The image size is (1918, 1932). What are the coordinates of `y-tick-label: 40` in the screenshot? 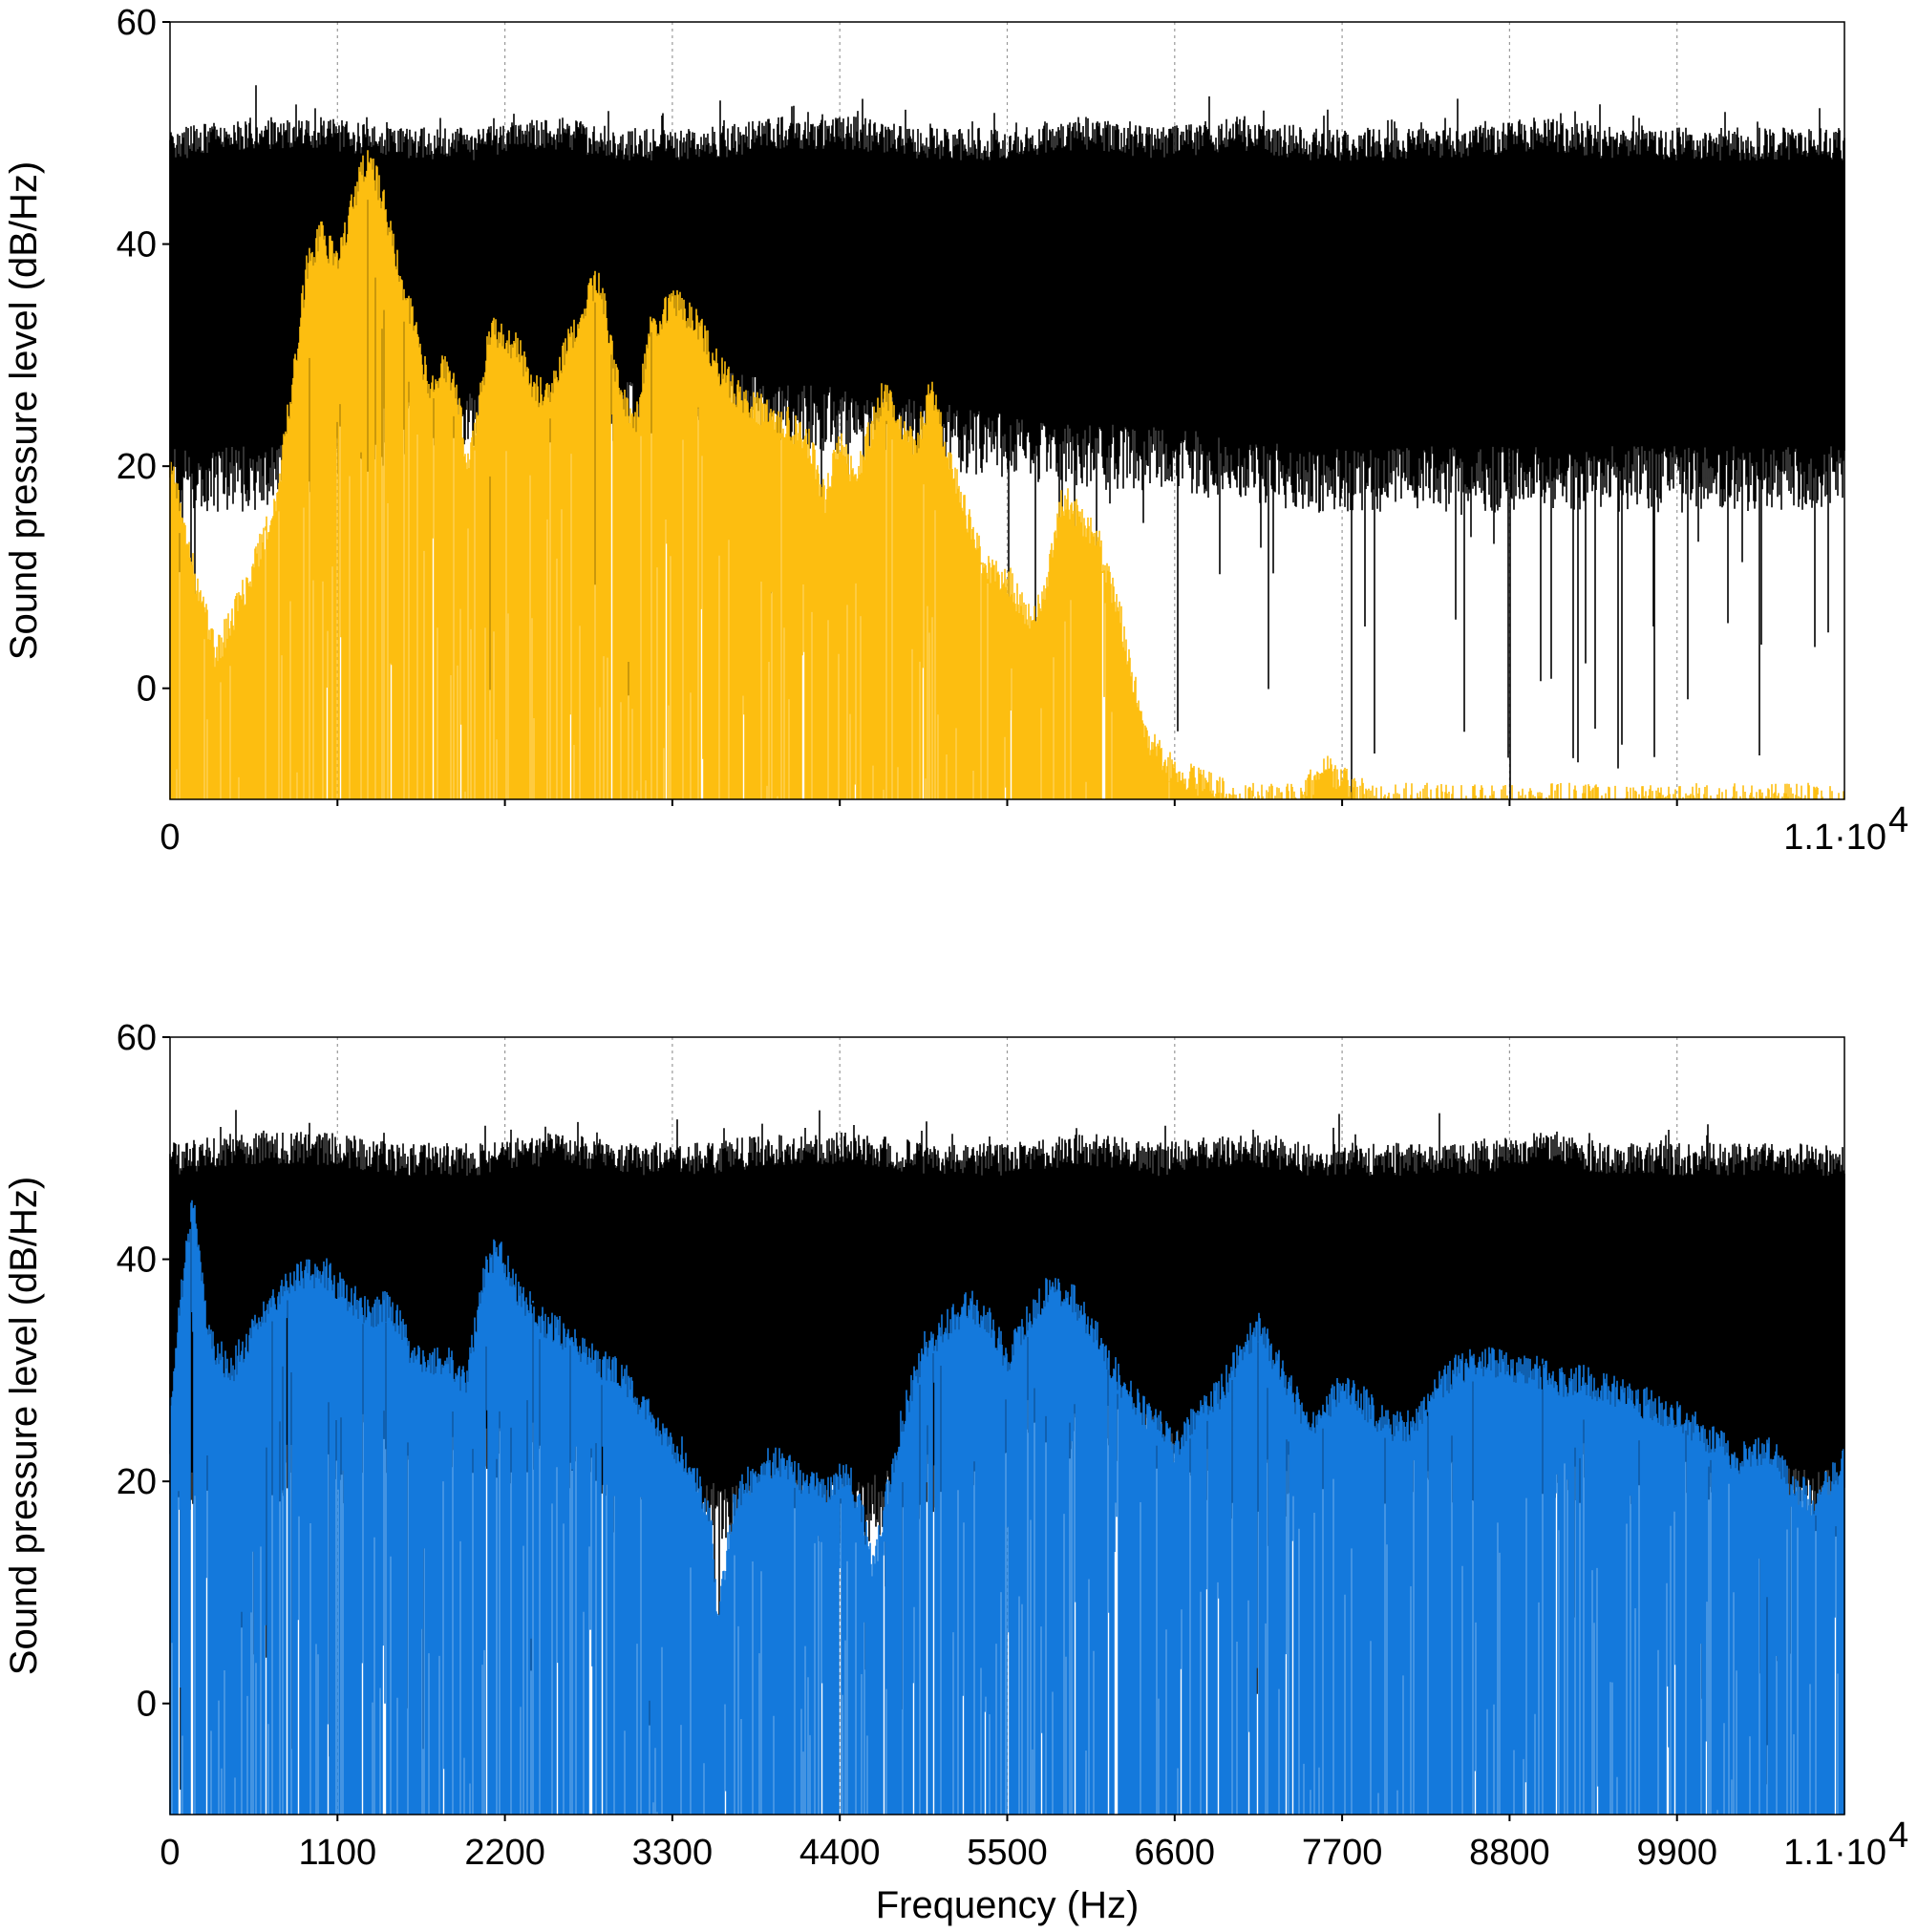 It's located at (137, 1261).